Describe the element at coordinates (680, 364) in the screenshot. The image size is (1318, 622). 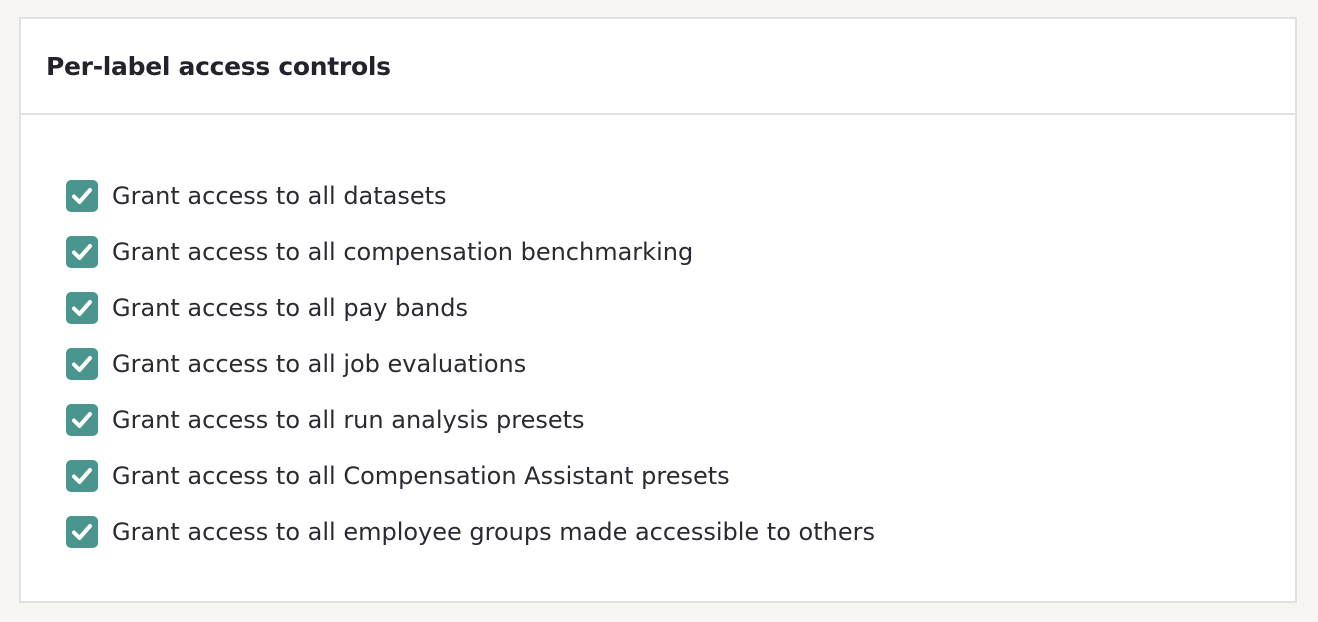
I see `option-row: Grant access to all job evaluations` at that location.